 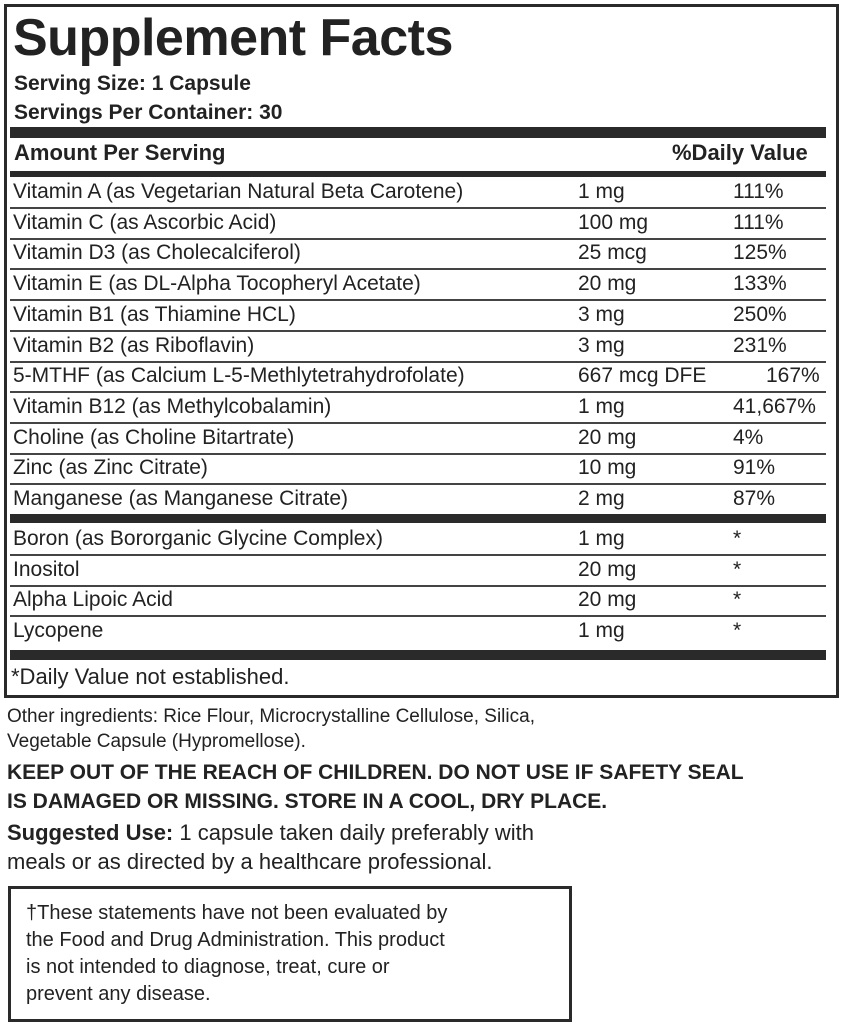 What do you see at coordinates (760, 284) in the screenshot?
I see `nutrient-daily-value: 133%` at bounding box center [760, 284].